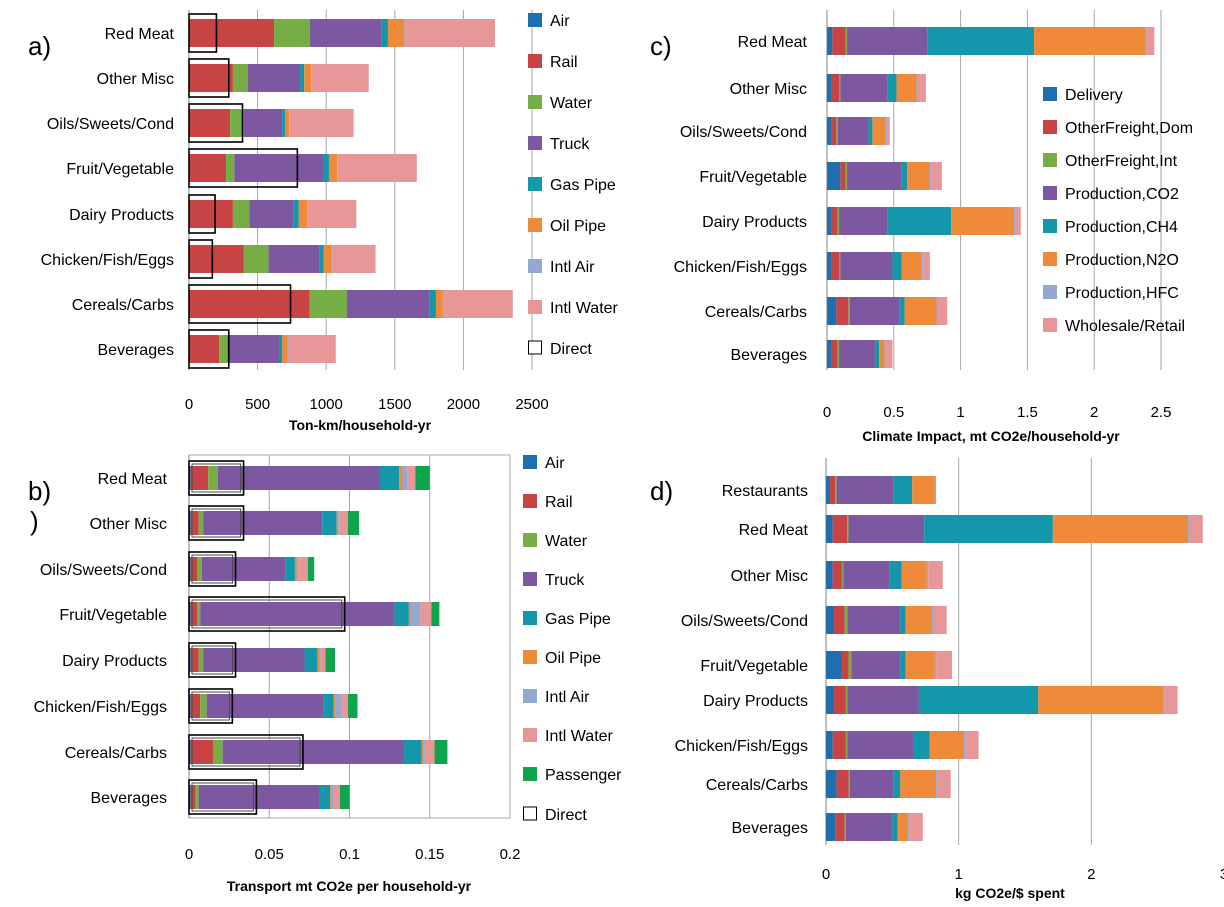 This screenshot has height=907, width=1224. I want to click on bar-segment-air, so click(190, 478).